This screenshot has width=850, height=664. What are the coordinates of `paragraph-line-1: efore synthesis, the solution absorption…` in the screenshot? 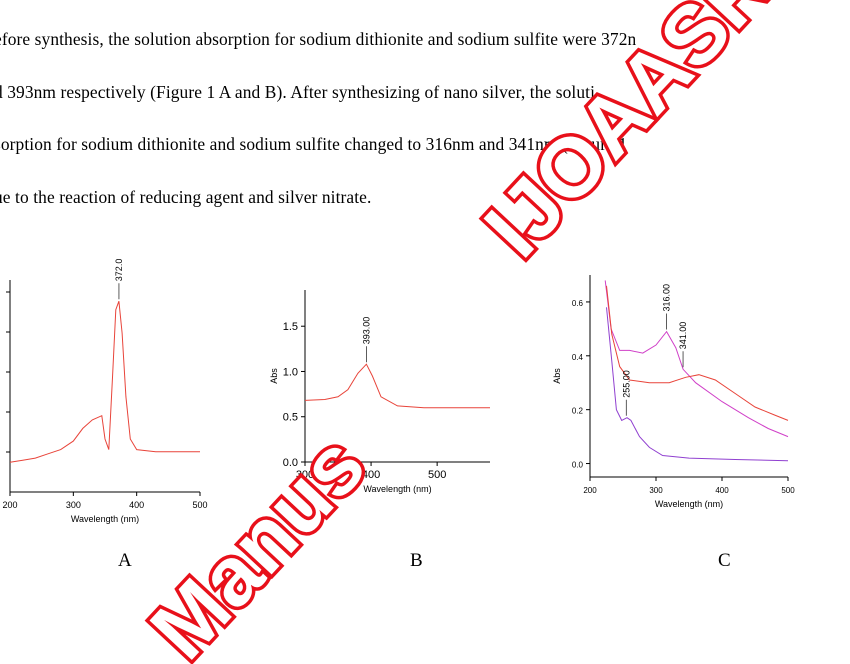 It's located at (318, 39).